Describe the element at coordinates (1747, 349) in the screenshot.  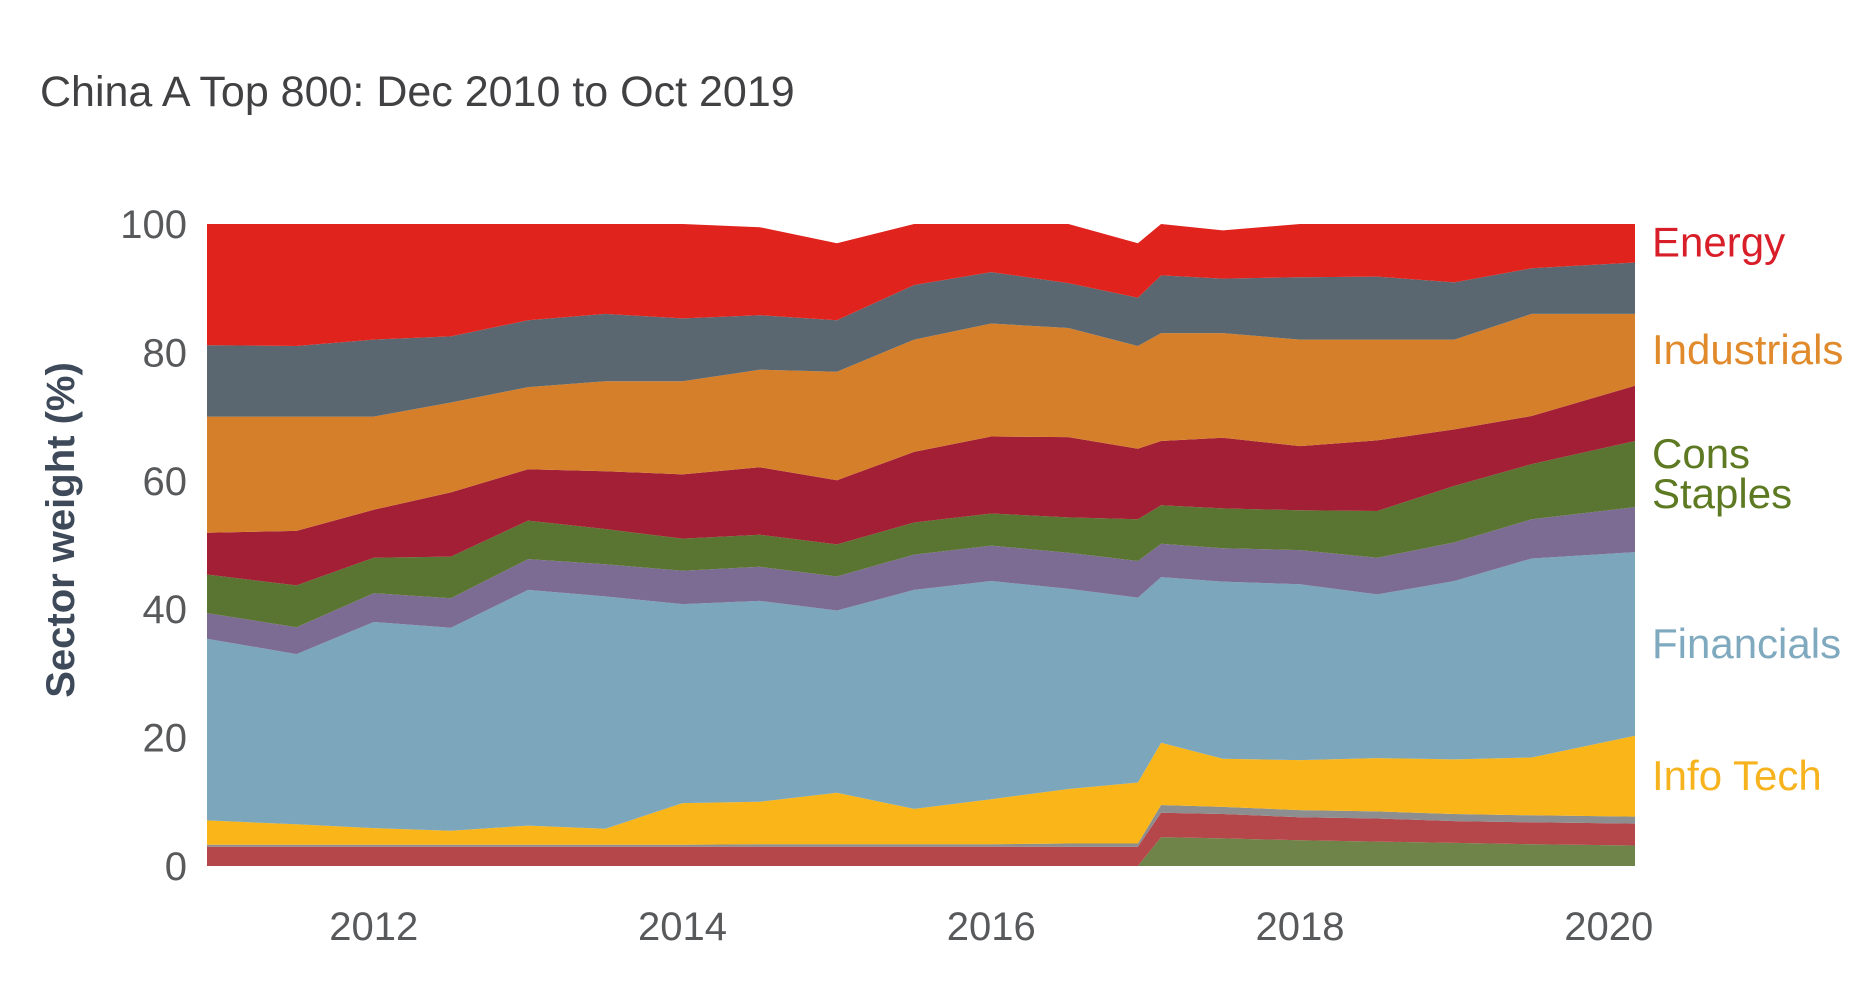
I see `series-label-industrials: Industrials` at that location.